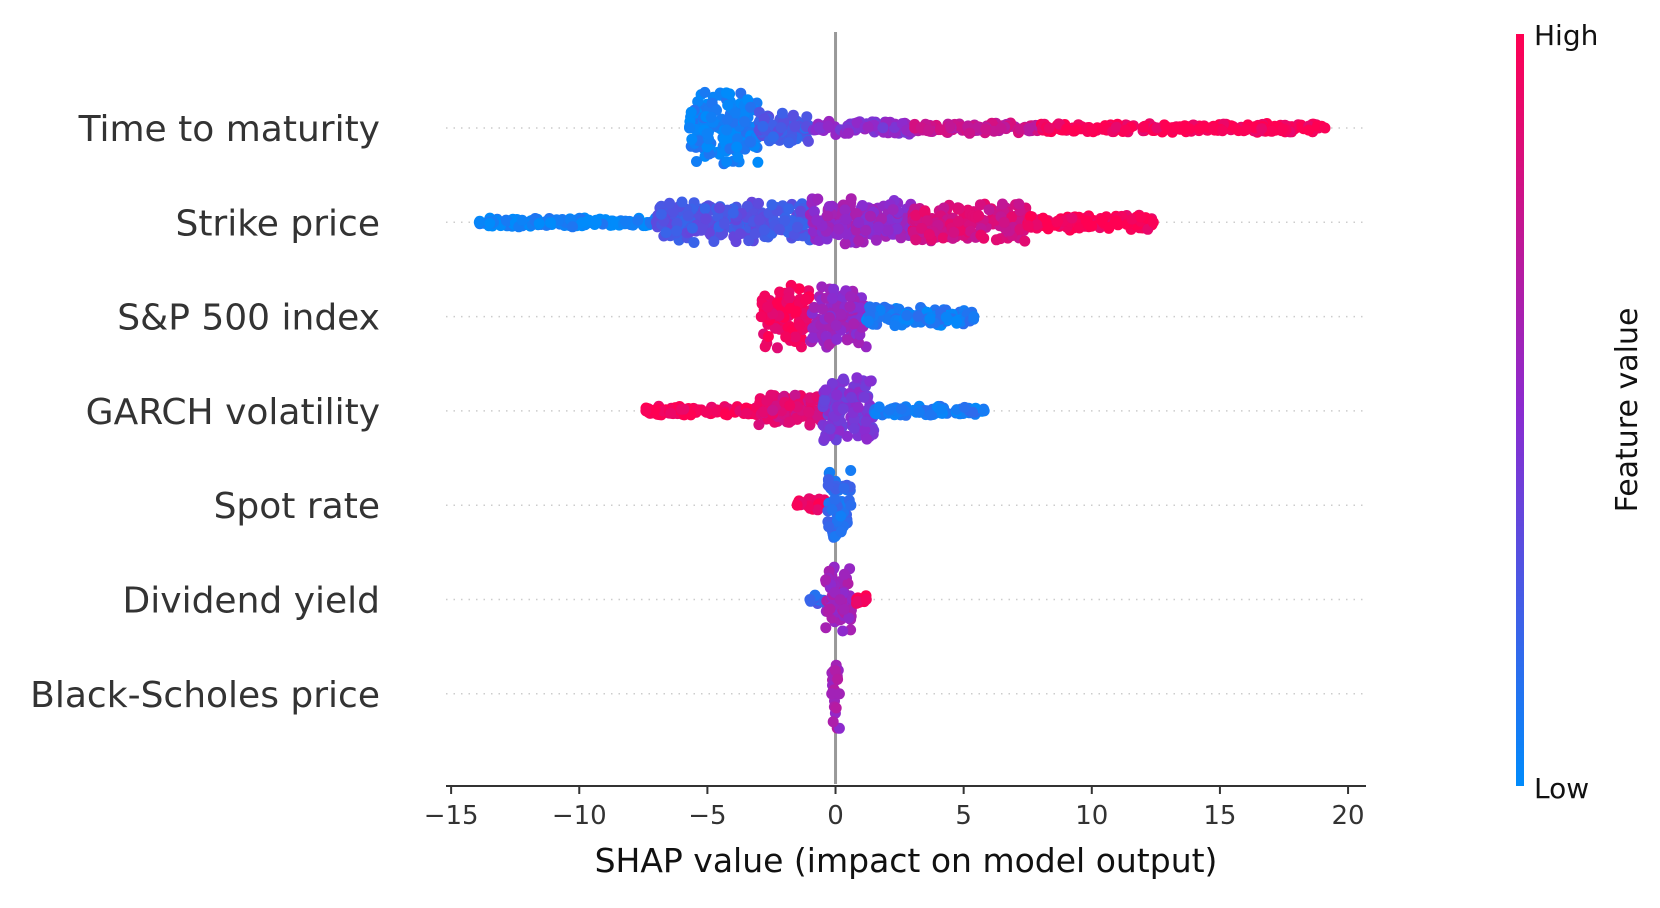  What do you see at coordinates (297, 506) in the screenshot?
I see `feature-label: Spot rate` at bounding box center [297, 506].